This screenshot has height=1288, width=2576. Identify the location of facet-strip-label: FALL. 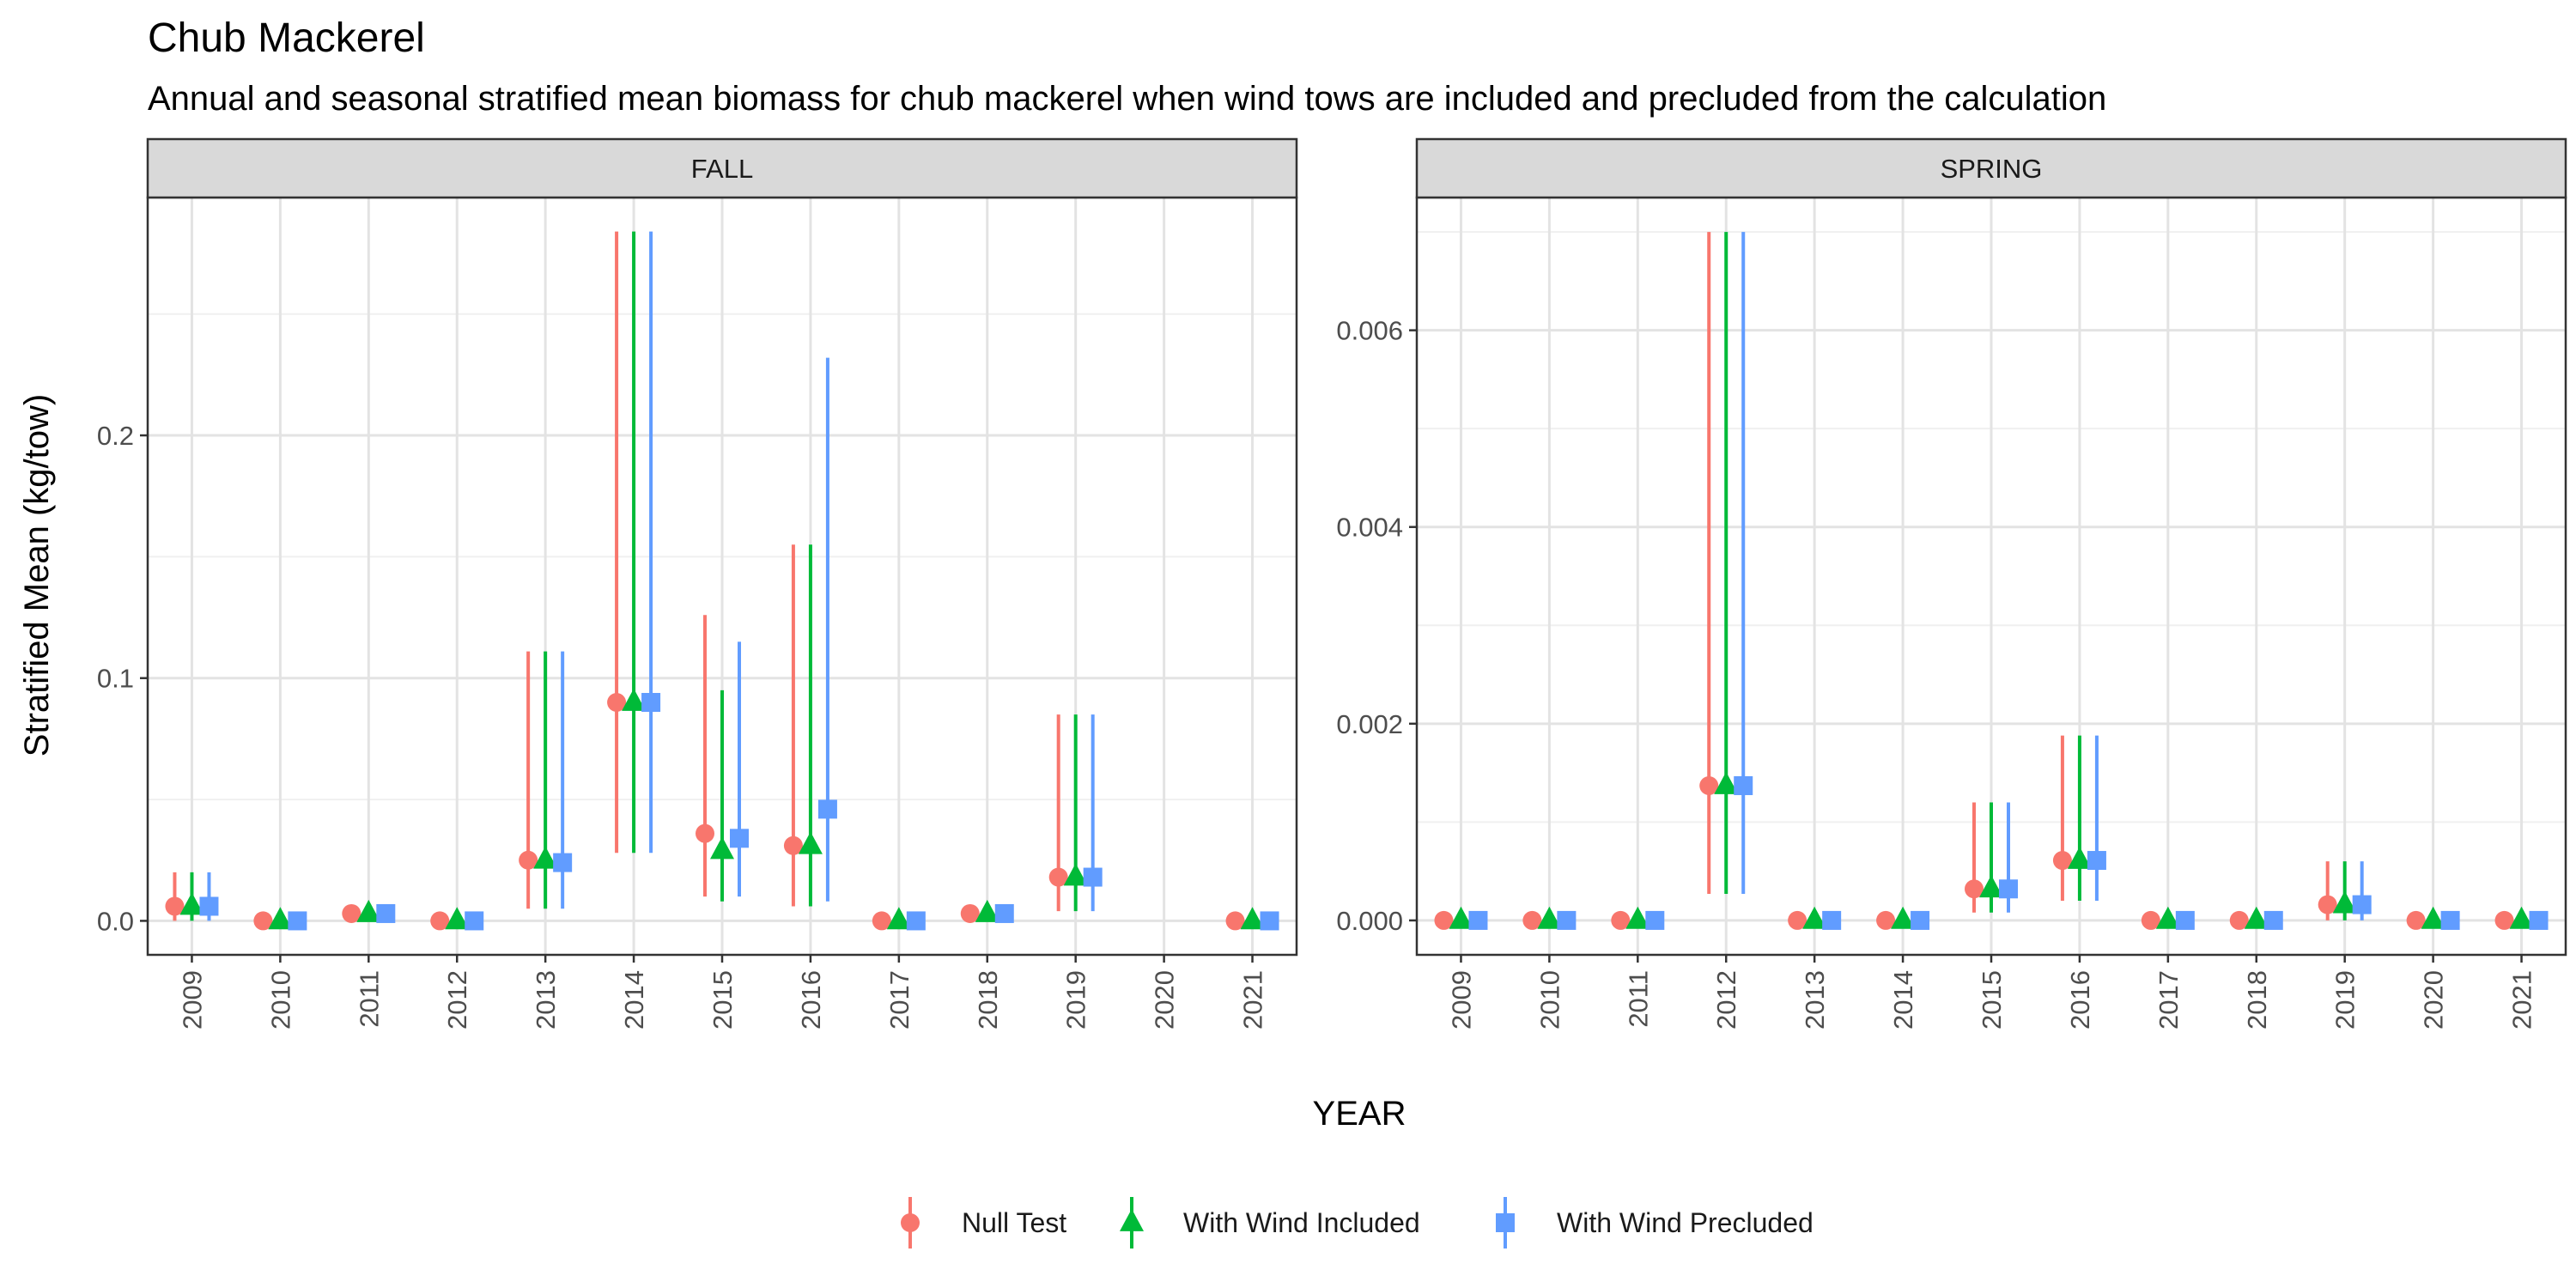
(722, 169).